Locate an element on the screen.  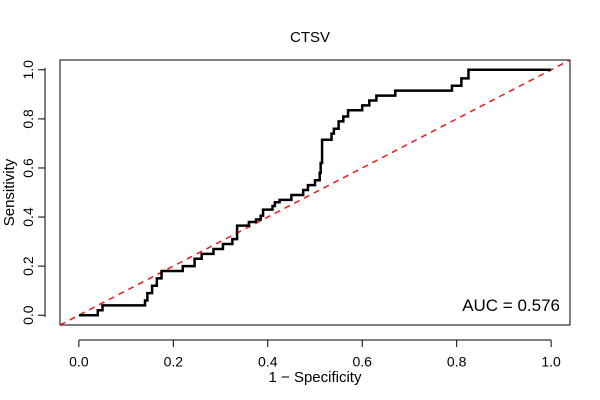
y-tick-label: 1.0 is located at coordinates (28, 70).